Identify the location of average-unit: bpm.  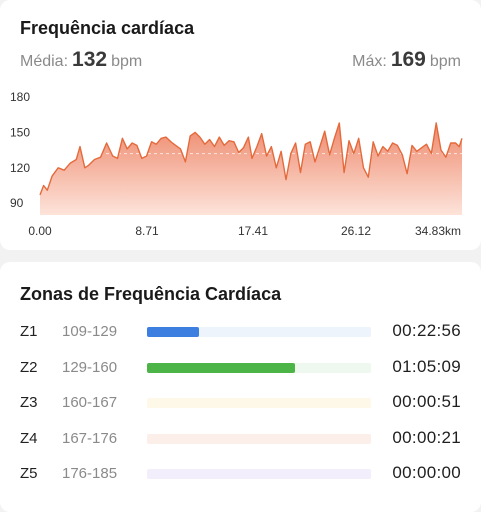
(127, 61).